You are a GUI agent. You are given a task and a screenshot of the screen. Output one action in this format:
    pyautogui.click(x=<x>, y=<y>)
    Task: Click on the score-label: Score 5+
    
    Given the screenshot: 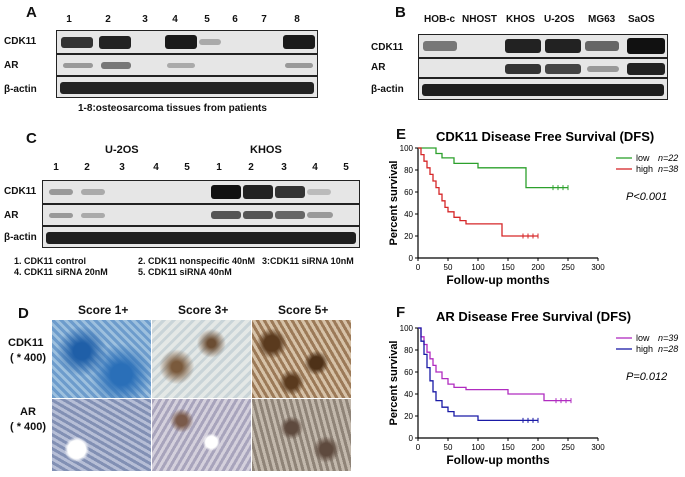 What is the action you would take?
    pyautogui.click(x=303, y=310)
    